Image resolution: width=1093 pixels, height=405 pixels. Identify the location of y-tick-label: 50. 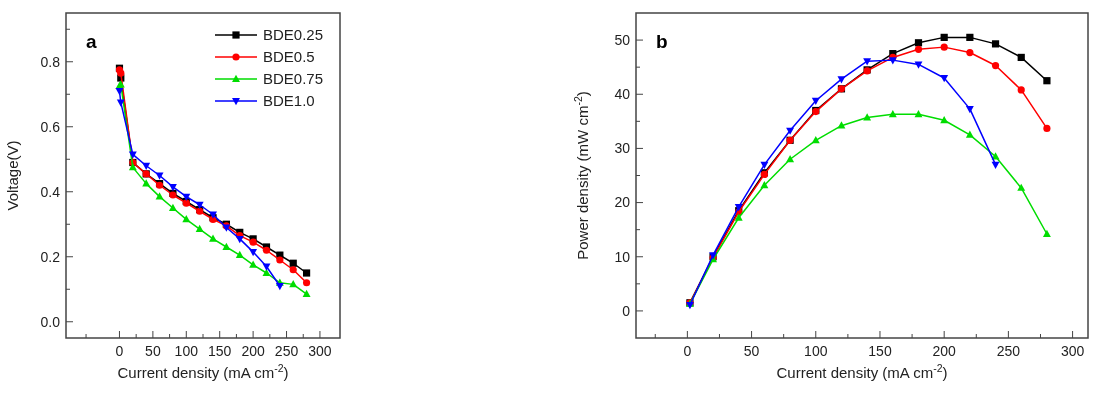
(622, 39).